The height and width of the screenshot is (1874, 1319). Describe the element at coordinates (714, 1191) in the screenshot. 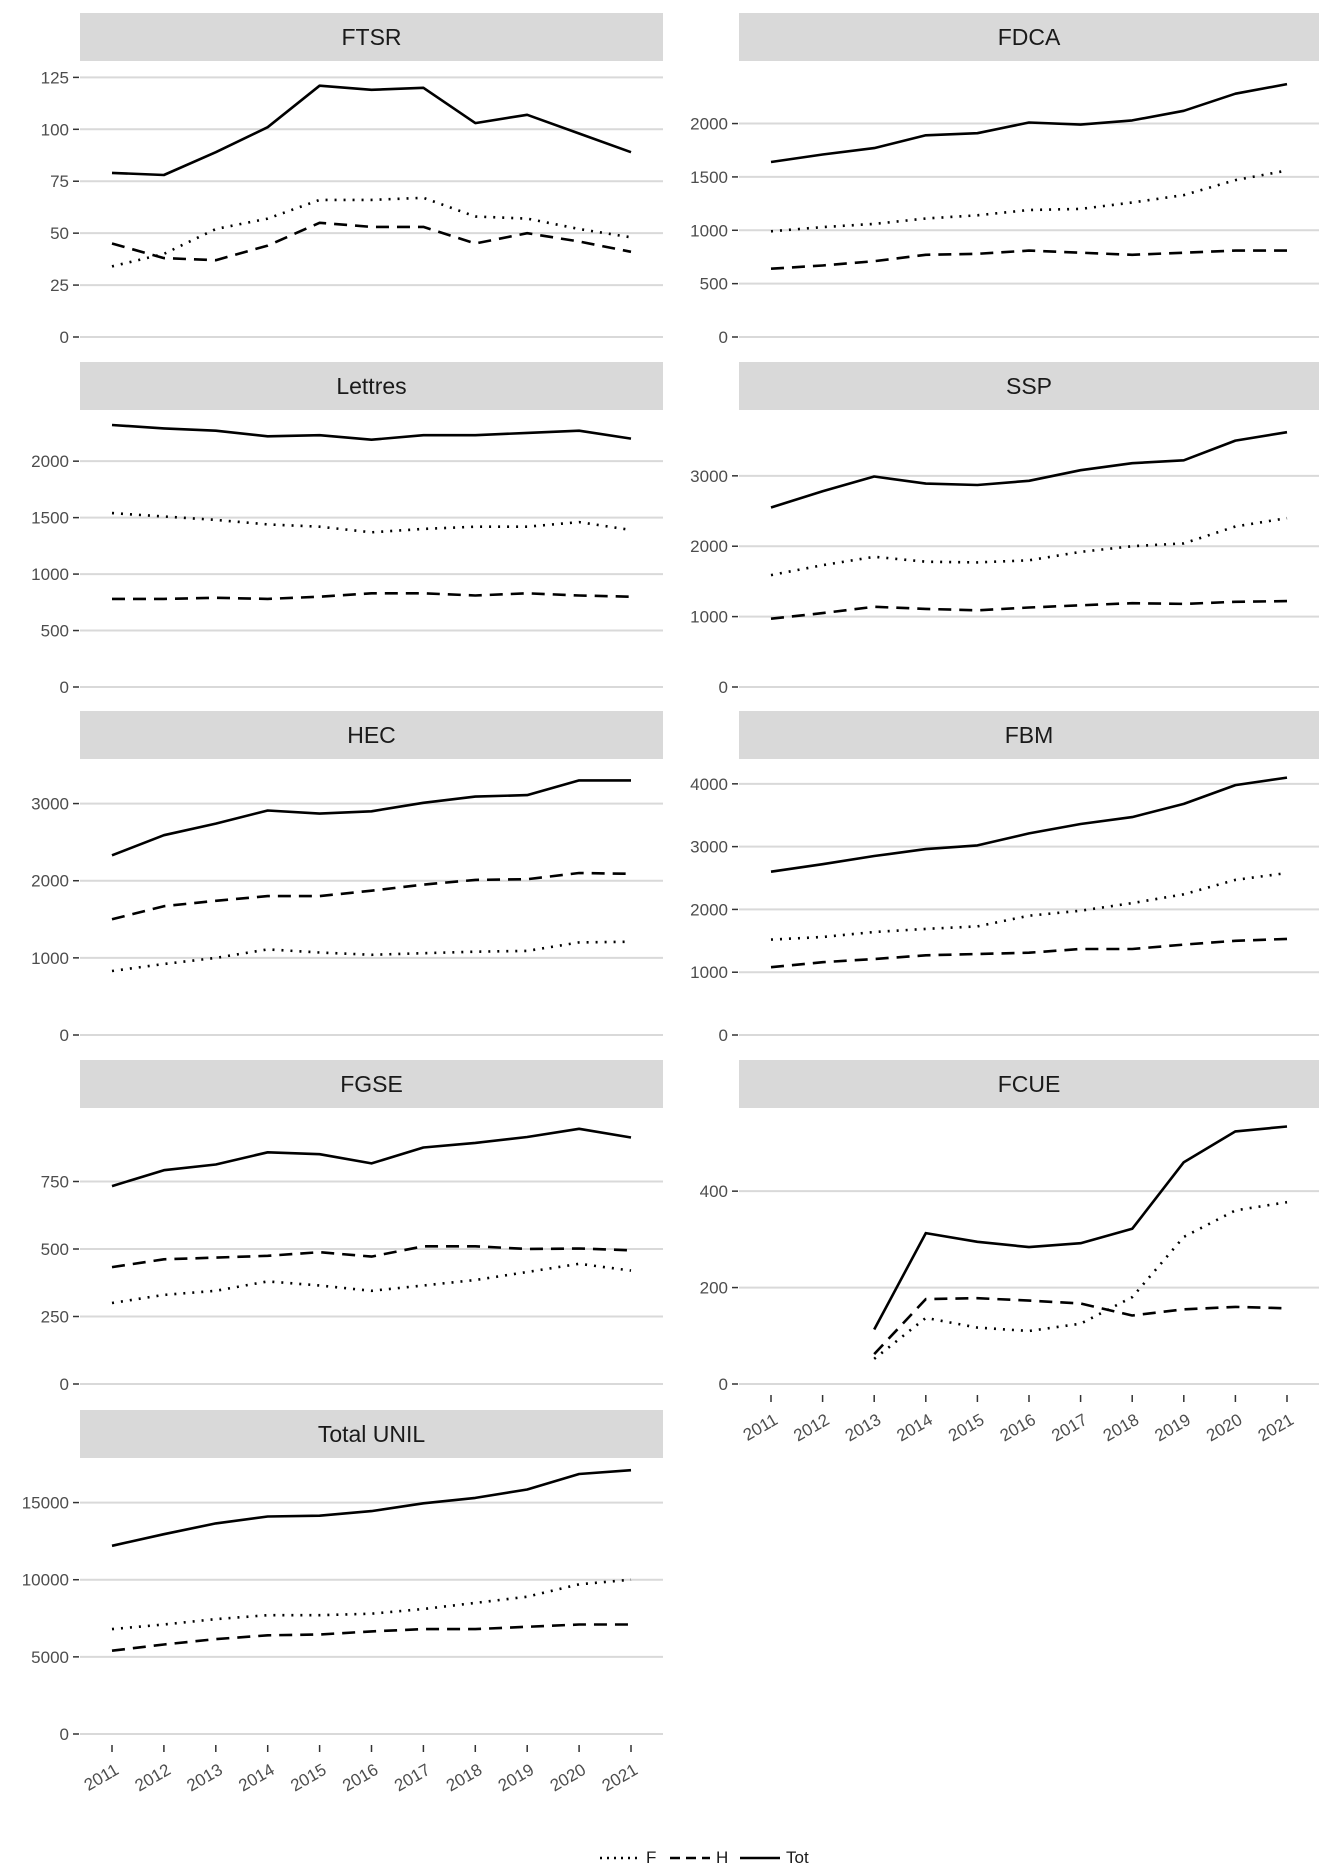

I see `y-tick-label: 400` at that location.